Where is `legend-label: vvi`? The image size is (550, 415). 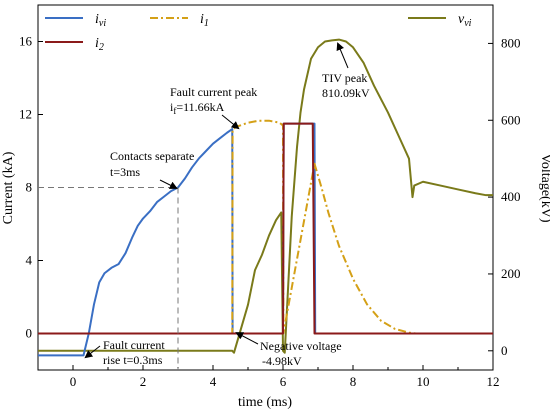 legend-label: vvi is located at coordinates (465, 20).